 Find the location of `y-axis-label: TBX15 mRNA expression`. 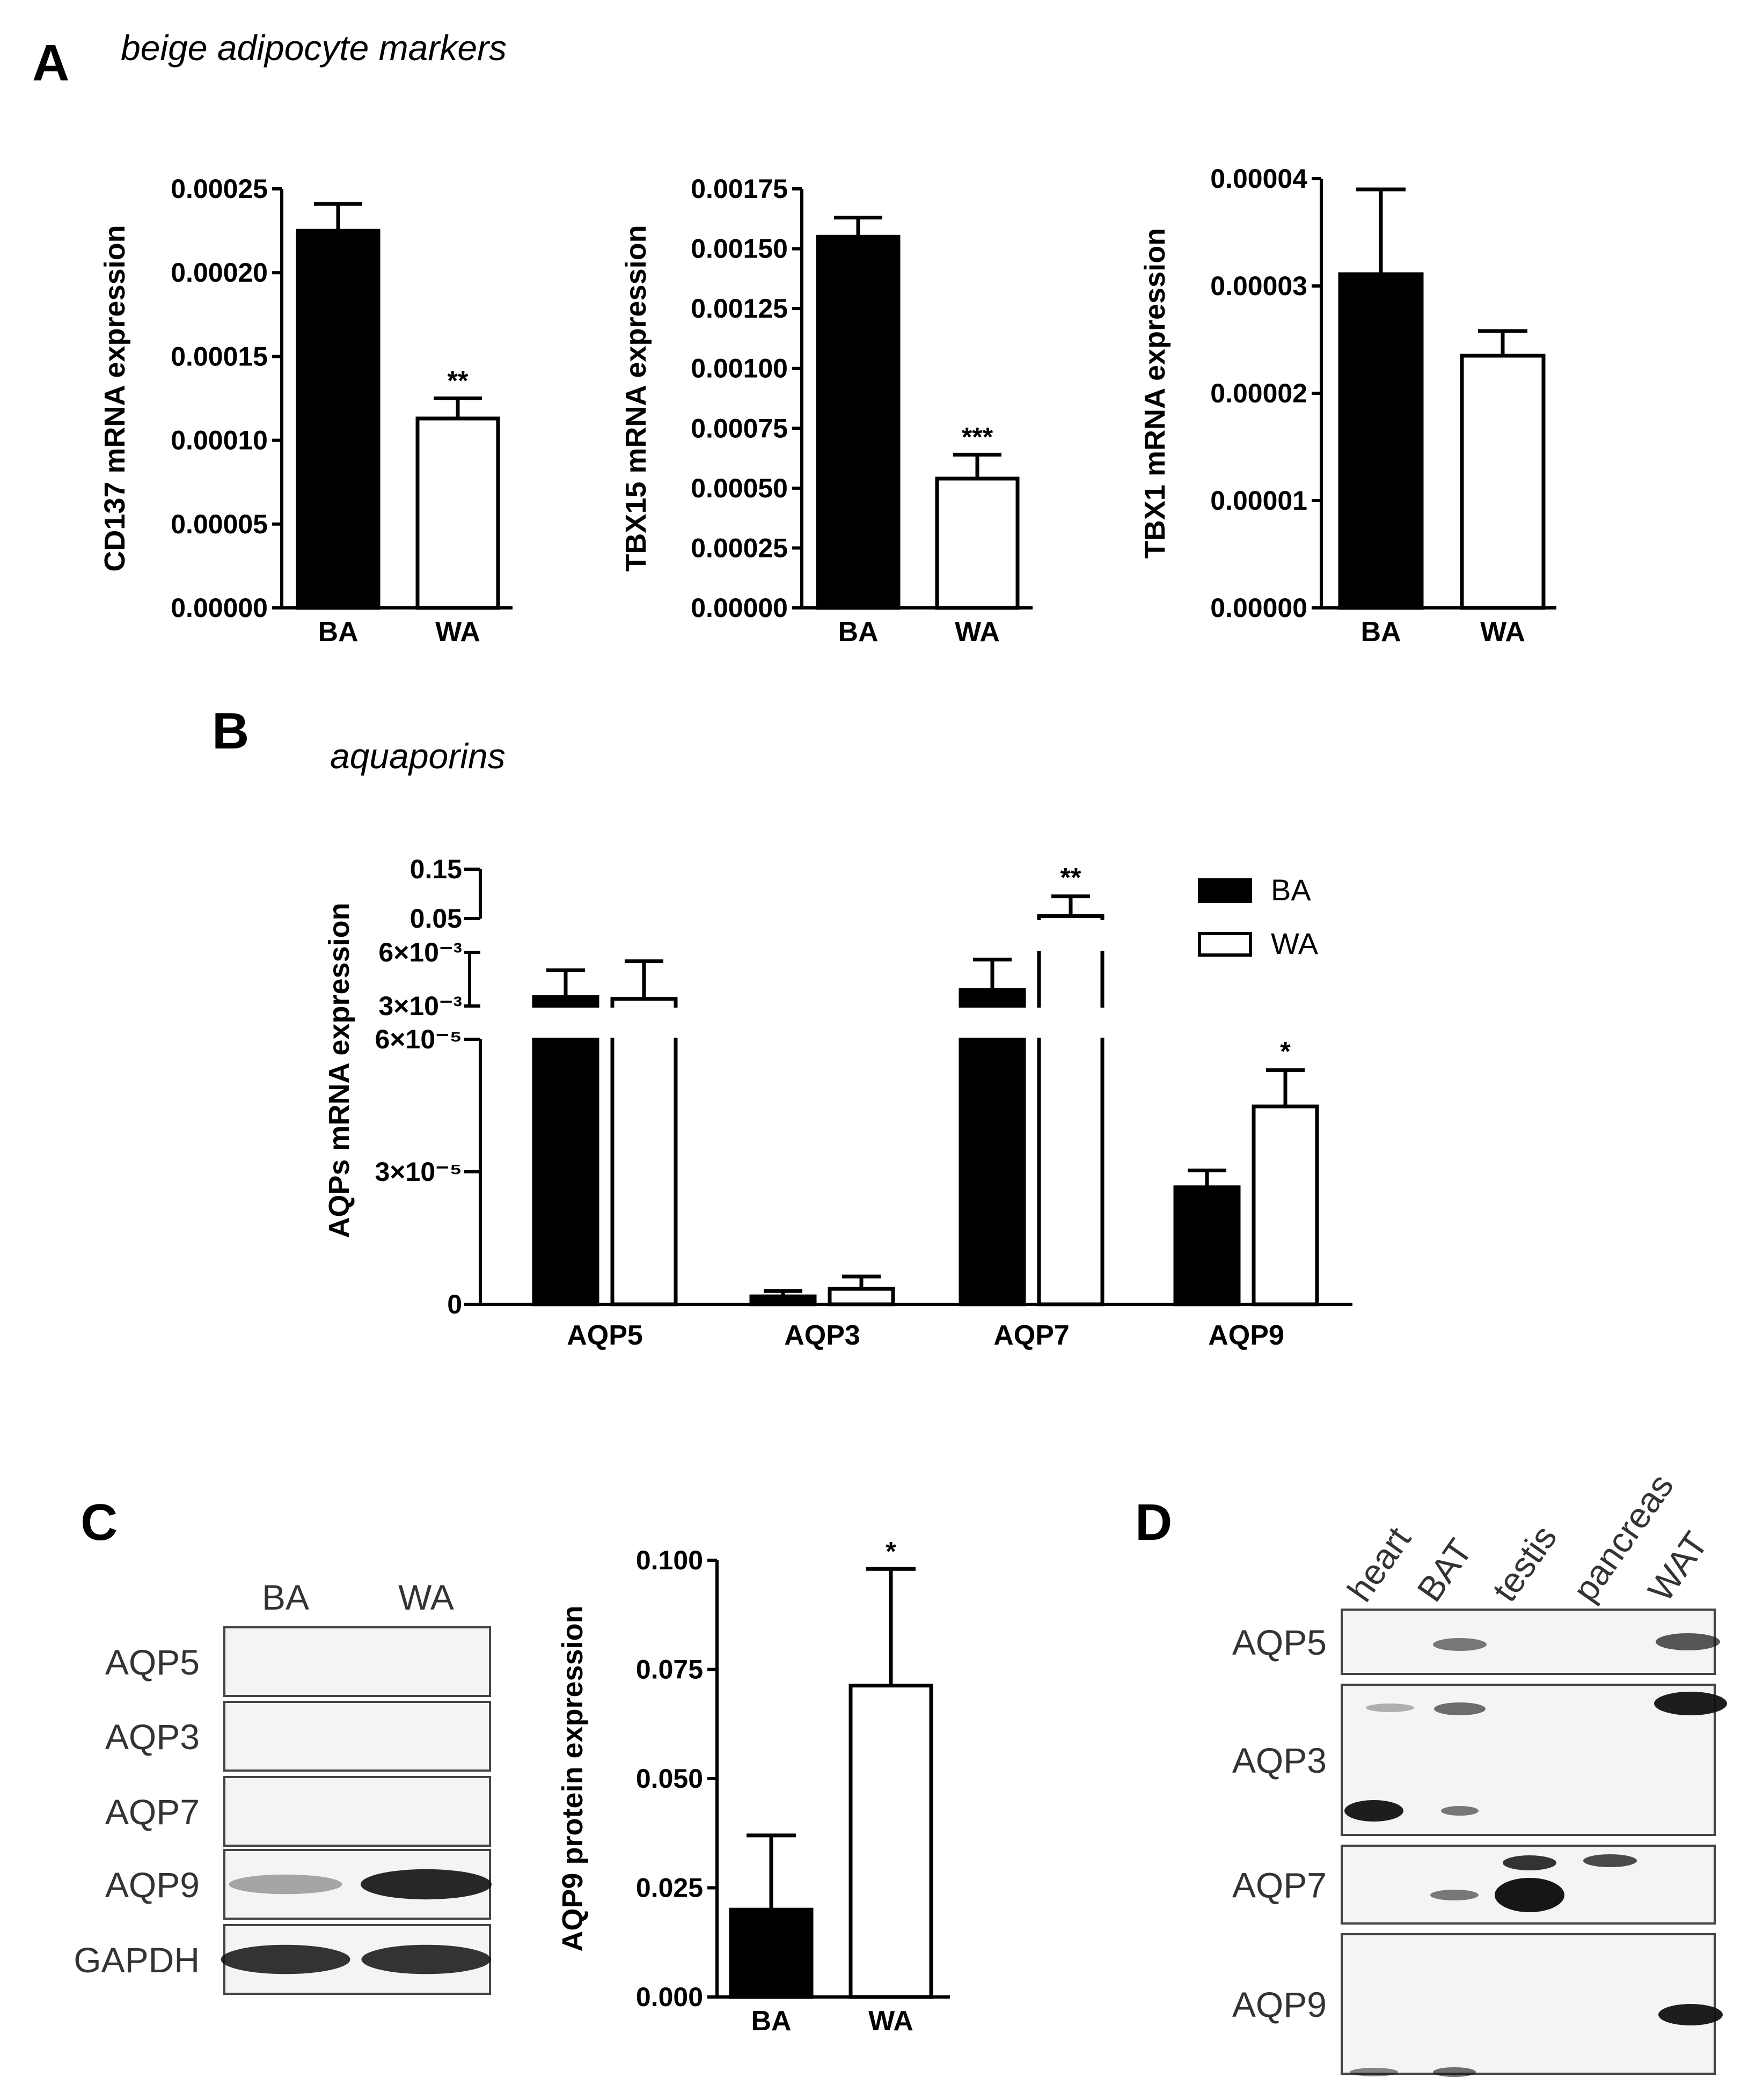

y-axis-label: TBX15 mRNA expression is located at coordinates (636, 398).